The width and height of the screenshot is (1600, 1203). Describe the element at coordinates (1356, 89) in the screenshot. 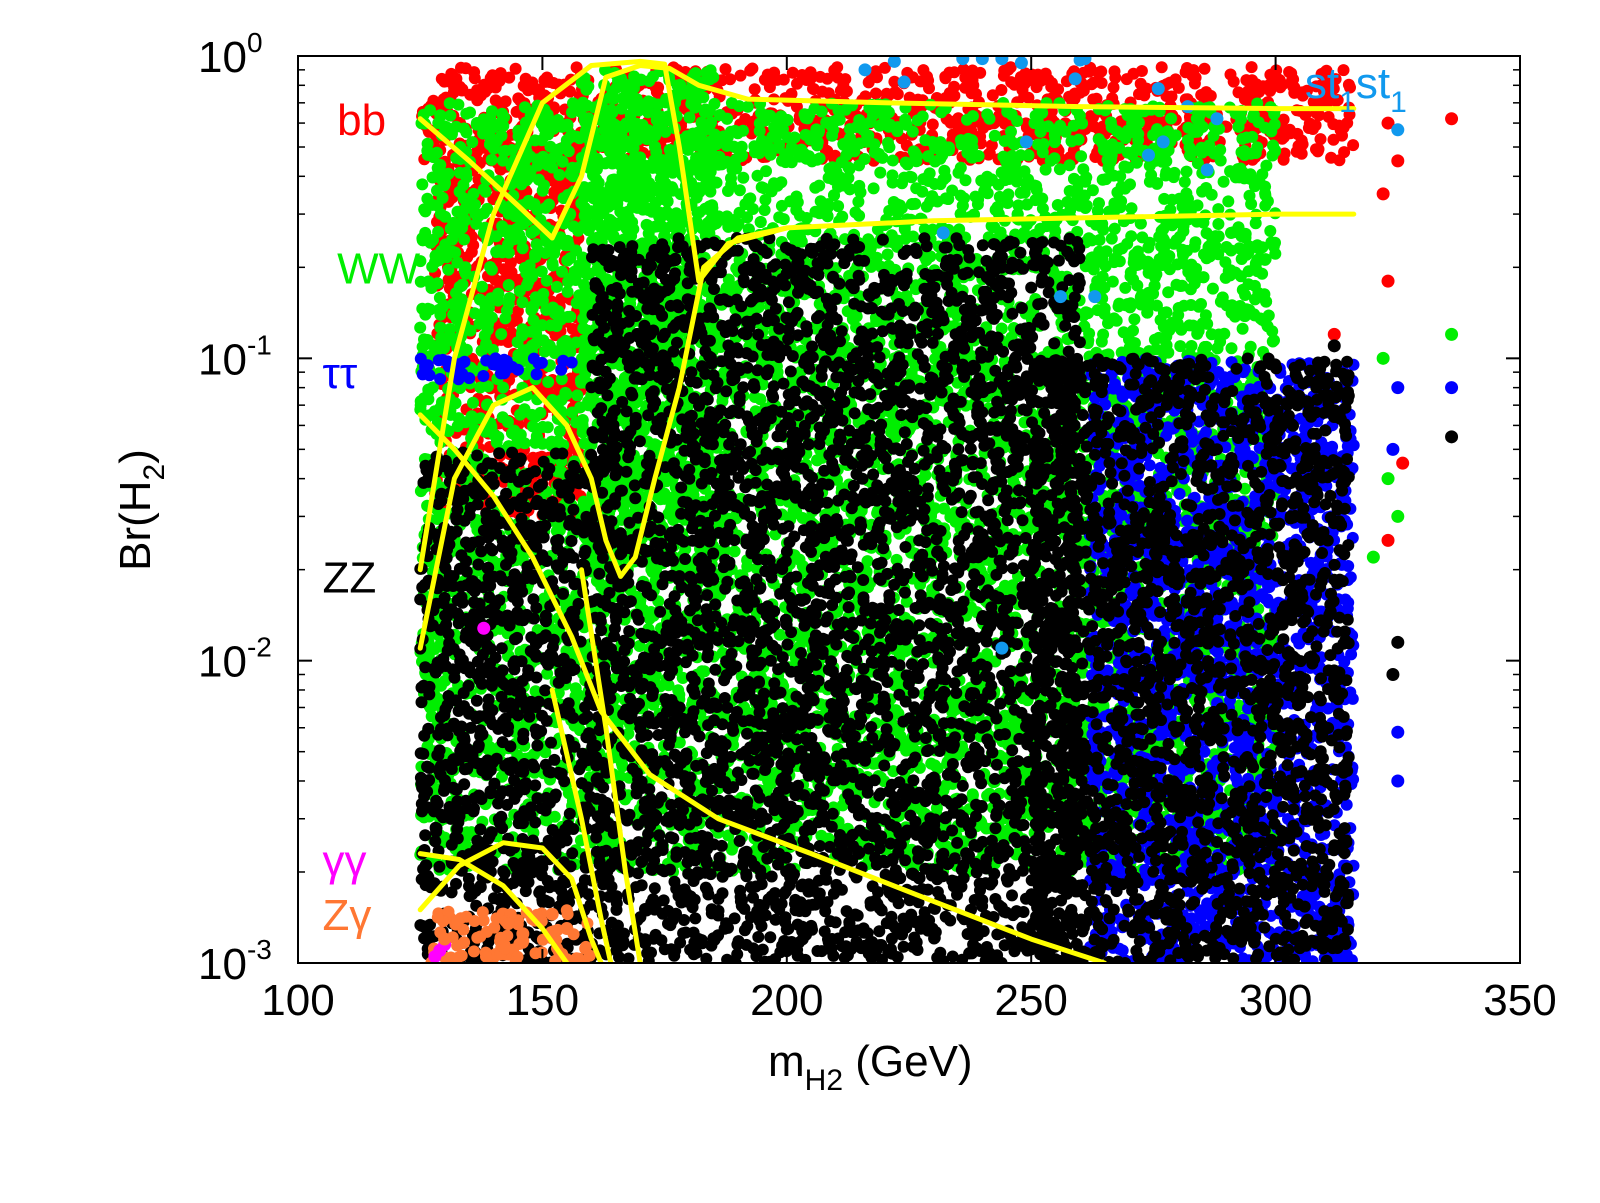

I see `series-label-st1st1: st1st1` at that location.